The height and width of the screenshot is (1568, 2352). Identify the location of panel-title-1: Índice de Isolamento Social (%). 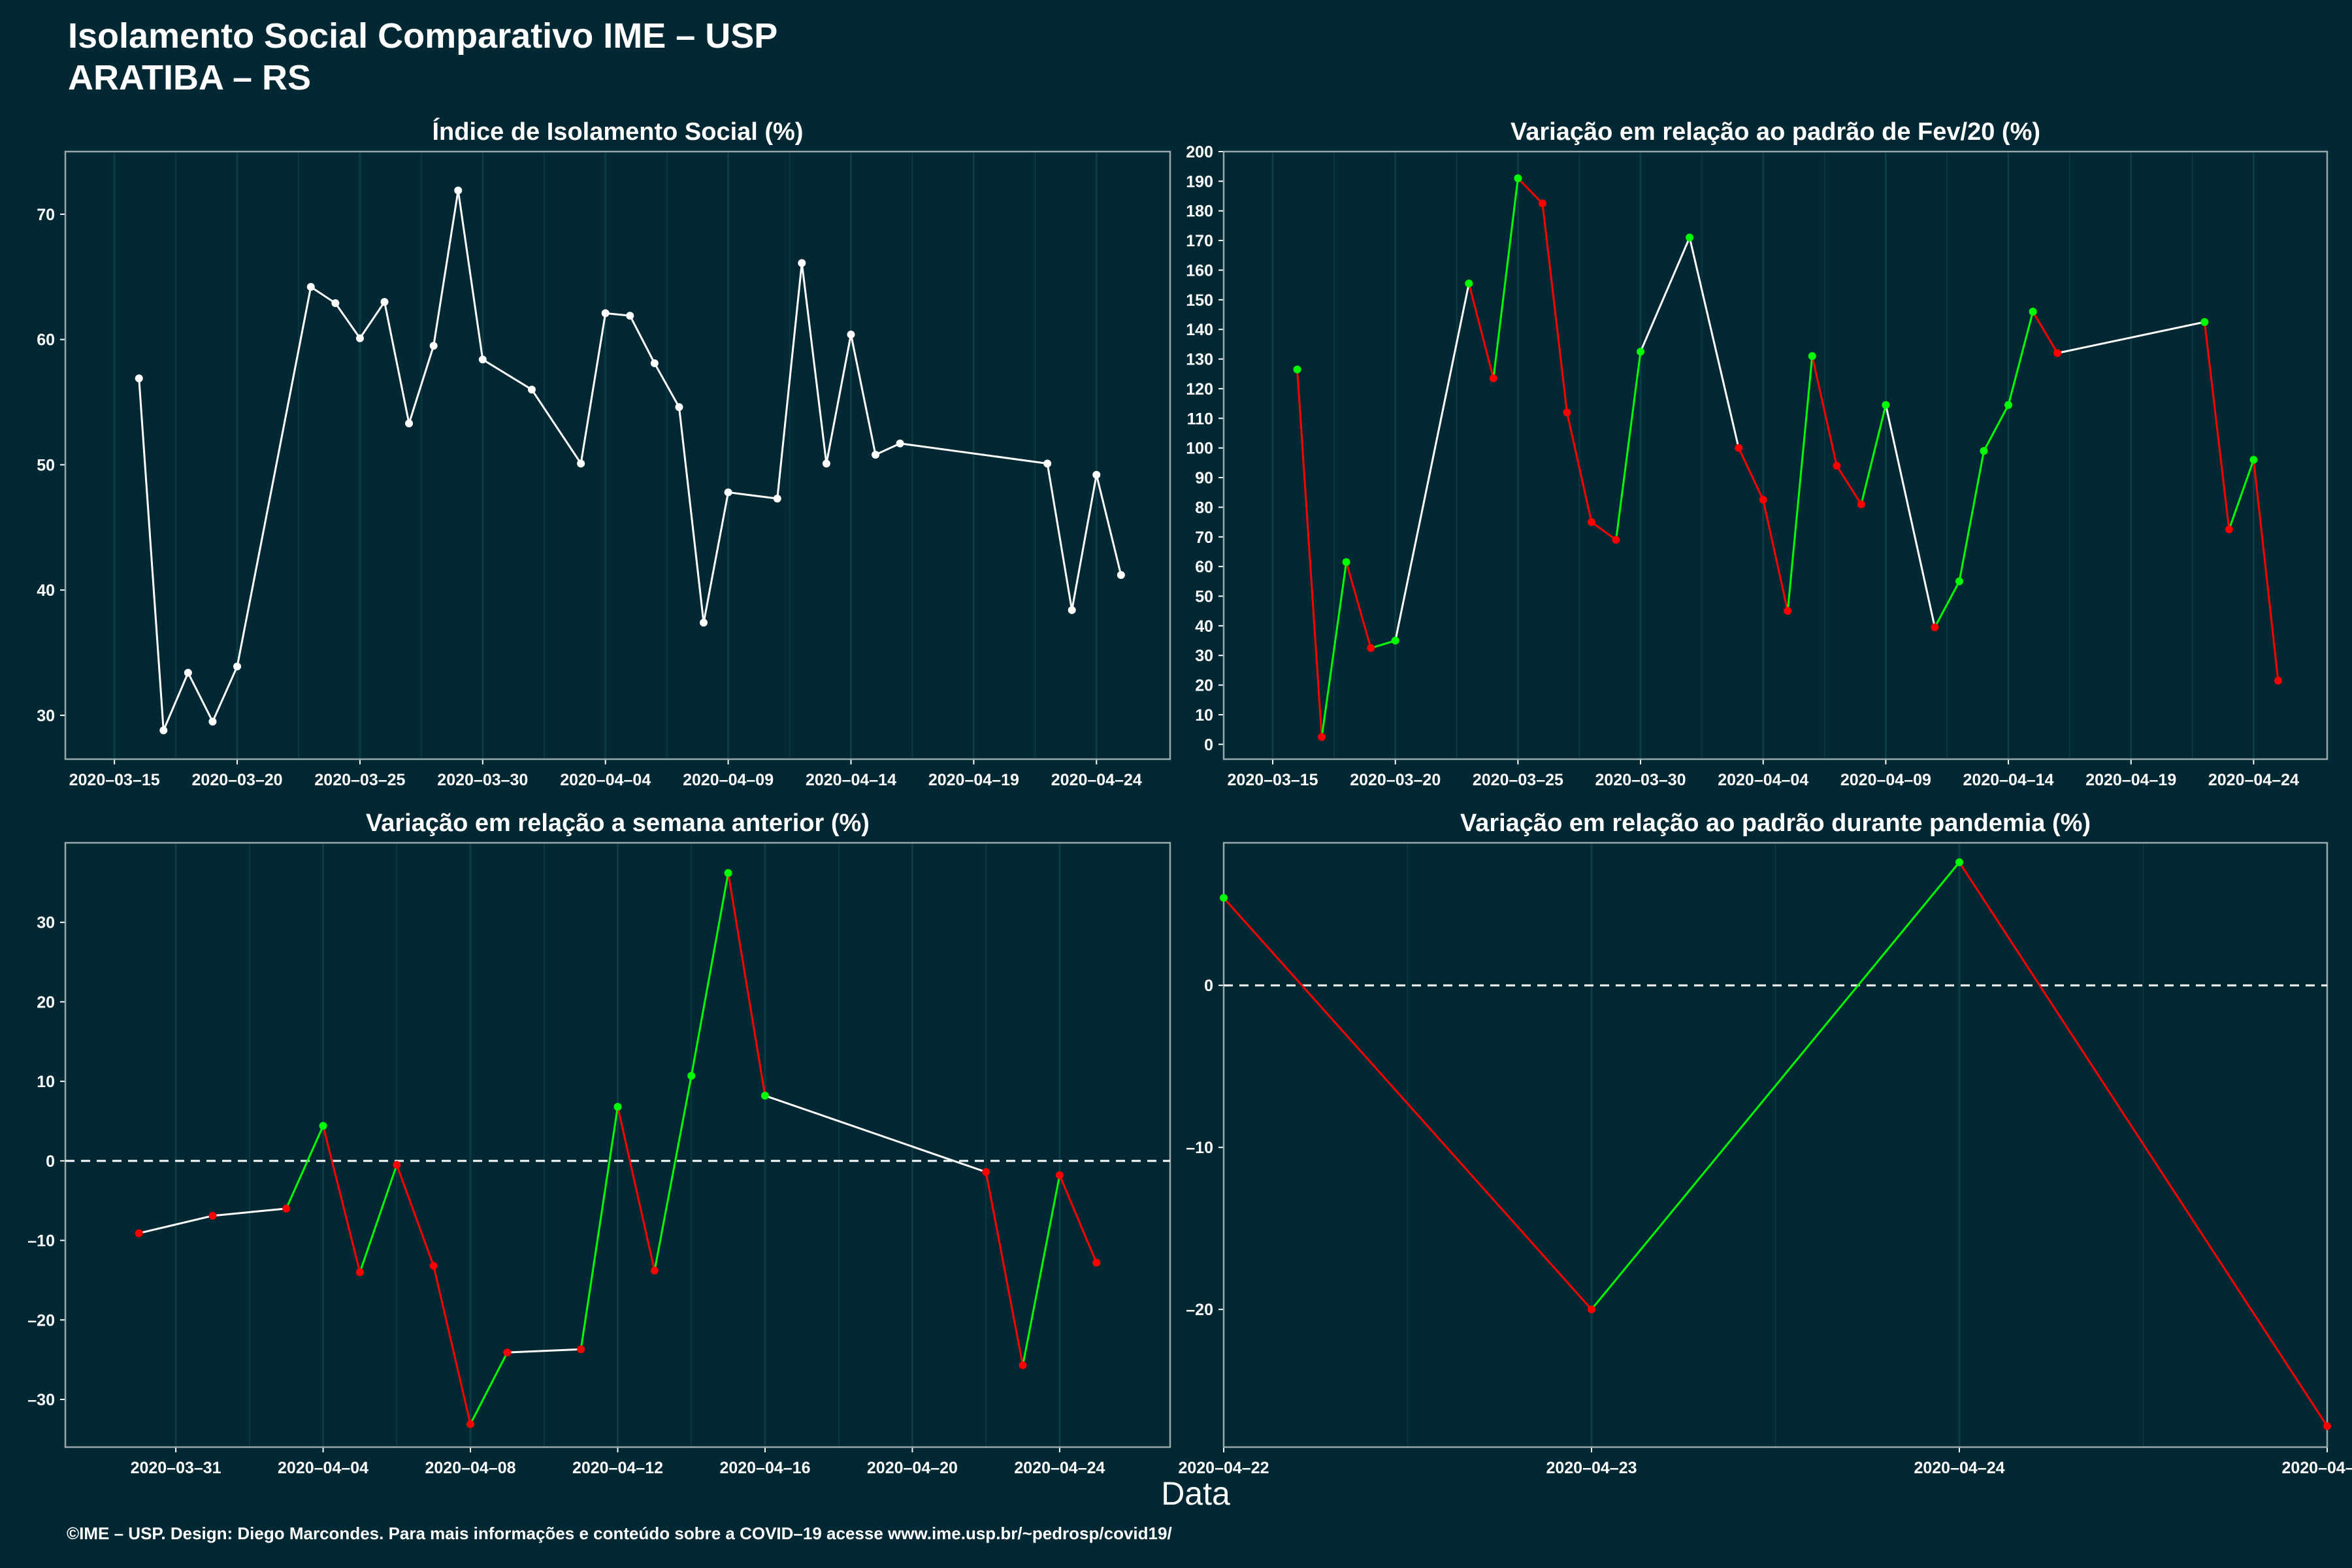
(617, 131).